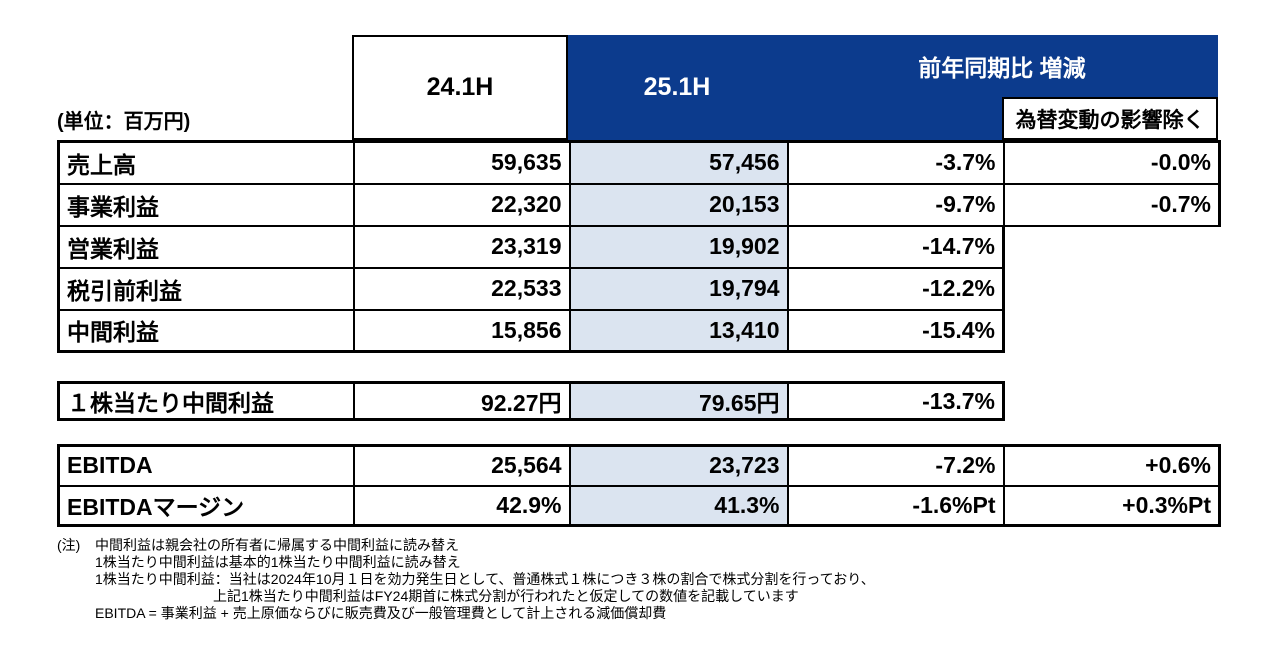 This screenshot has height=671, width=1275. I want to click on revenue-24h: 59,635, so click(461, 162).